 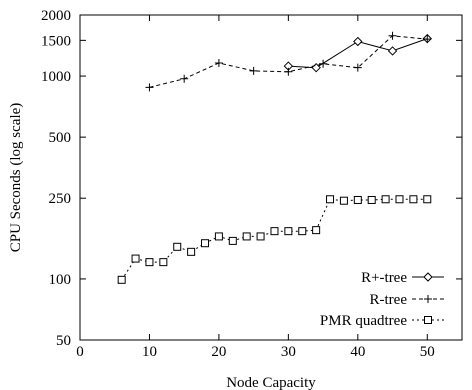 What do you see at coordinates (427, 352) in the screenshot?
I see `x-tick-label: 50` at bounding box center [427, 352].